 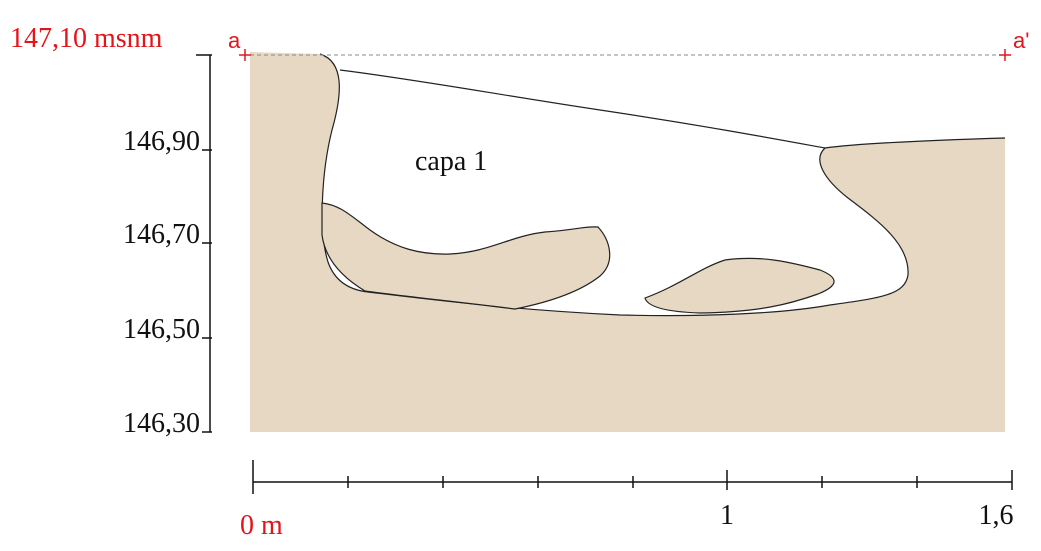 What do you see at coordinates (161, 423) in the screenshot?
I see `elevation-label: 146,30` at bounding box center [161, 423].